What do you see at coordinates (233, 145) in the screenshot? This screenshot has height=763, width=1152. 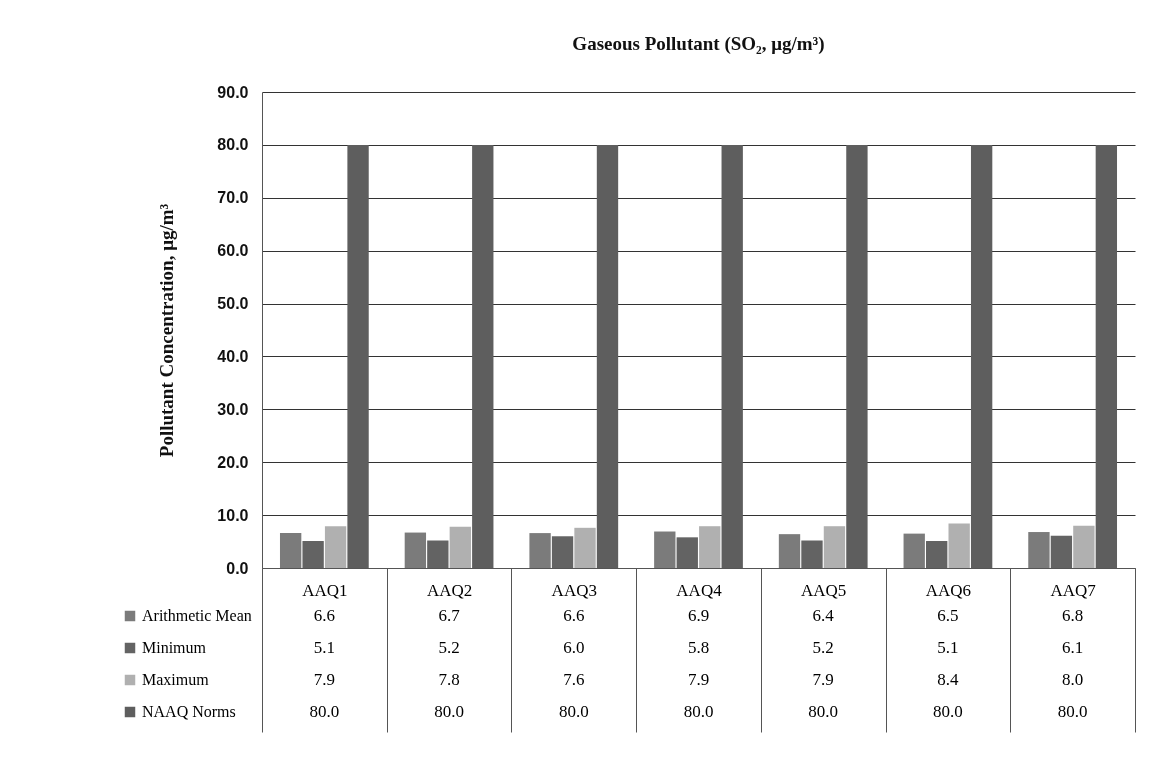 I see `y-tick-label: 80.0` at bounding box center [233, 145].